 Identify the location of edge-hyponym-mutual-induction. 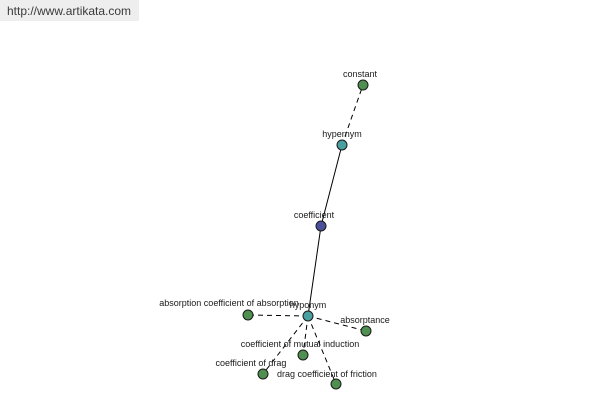
(305, 335).